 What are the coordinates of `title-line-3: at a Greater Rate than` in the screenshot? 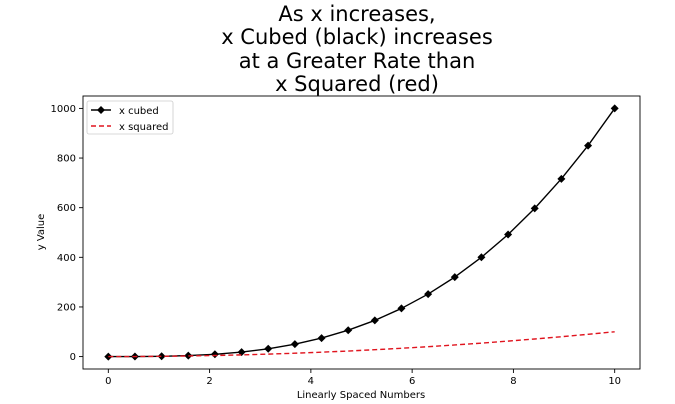 It's located at (357, 61).